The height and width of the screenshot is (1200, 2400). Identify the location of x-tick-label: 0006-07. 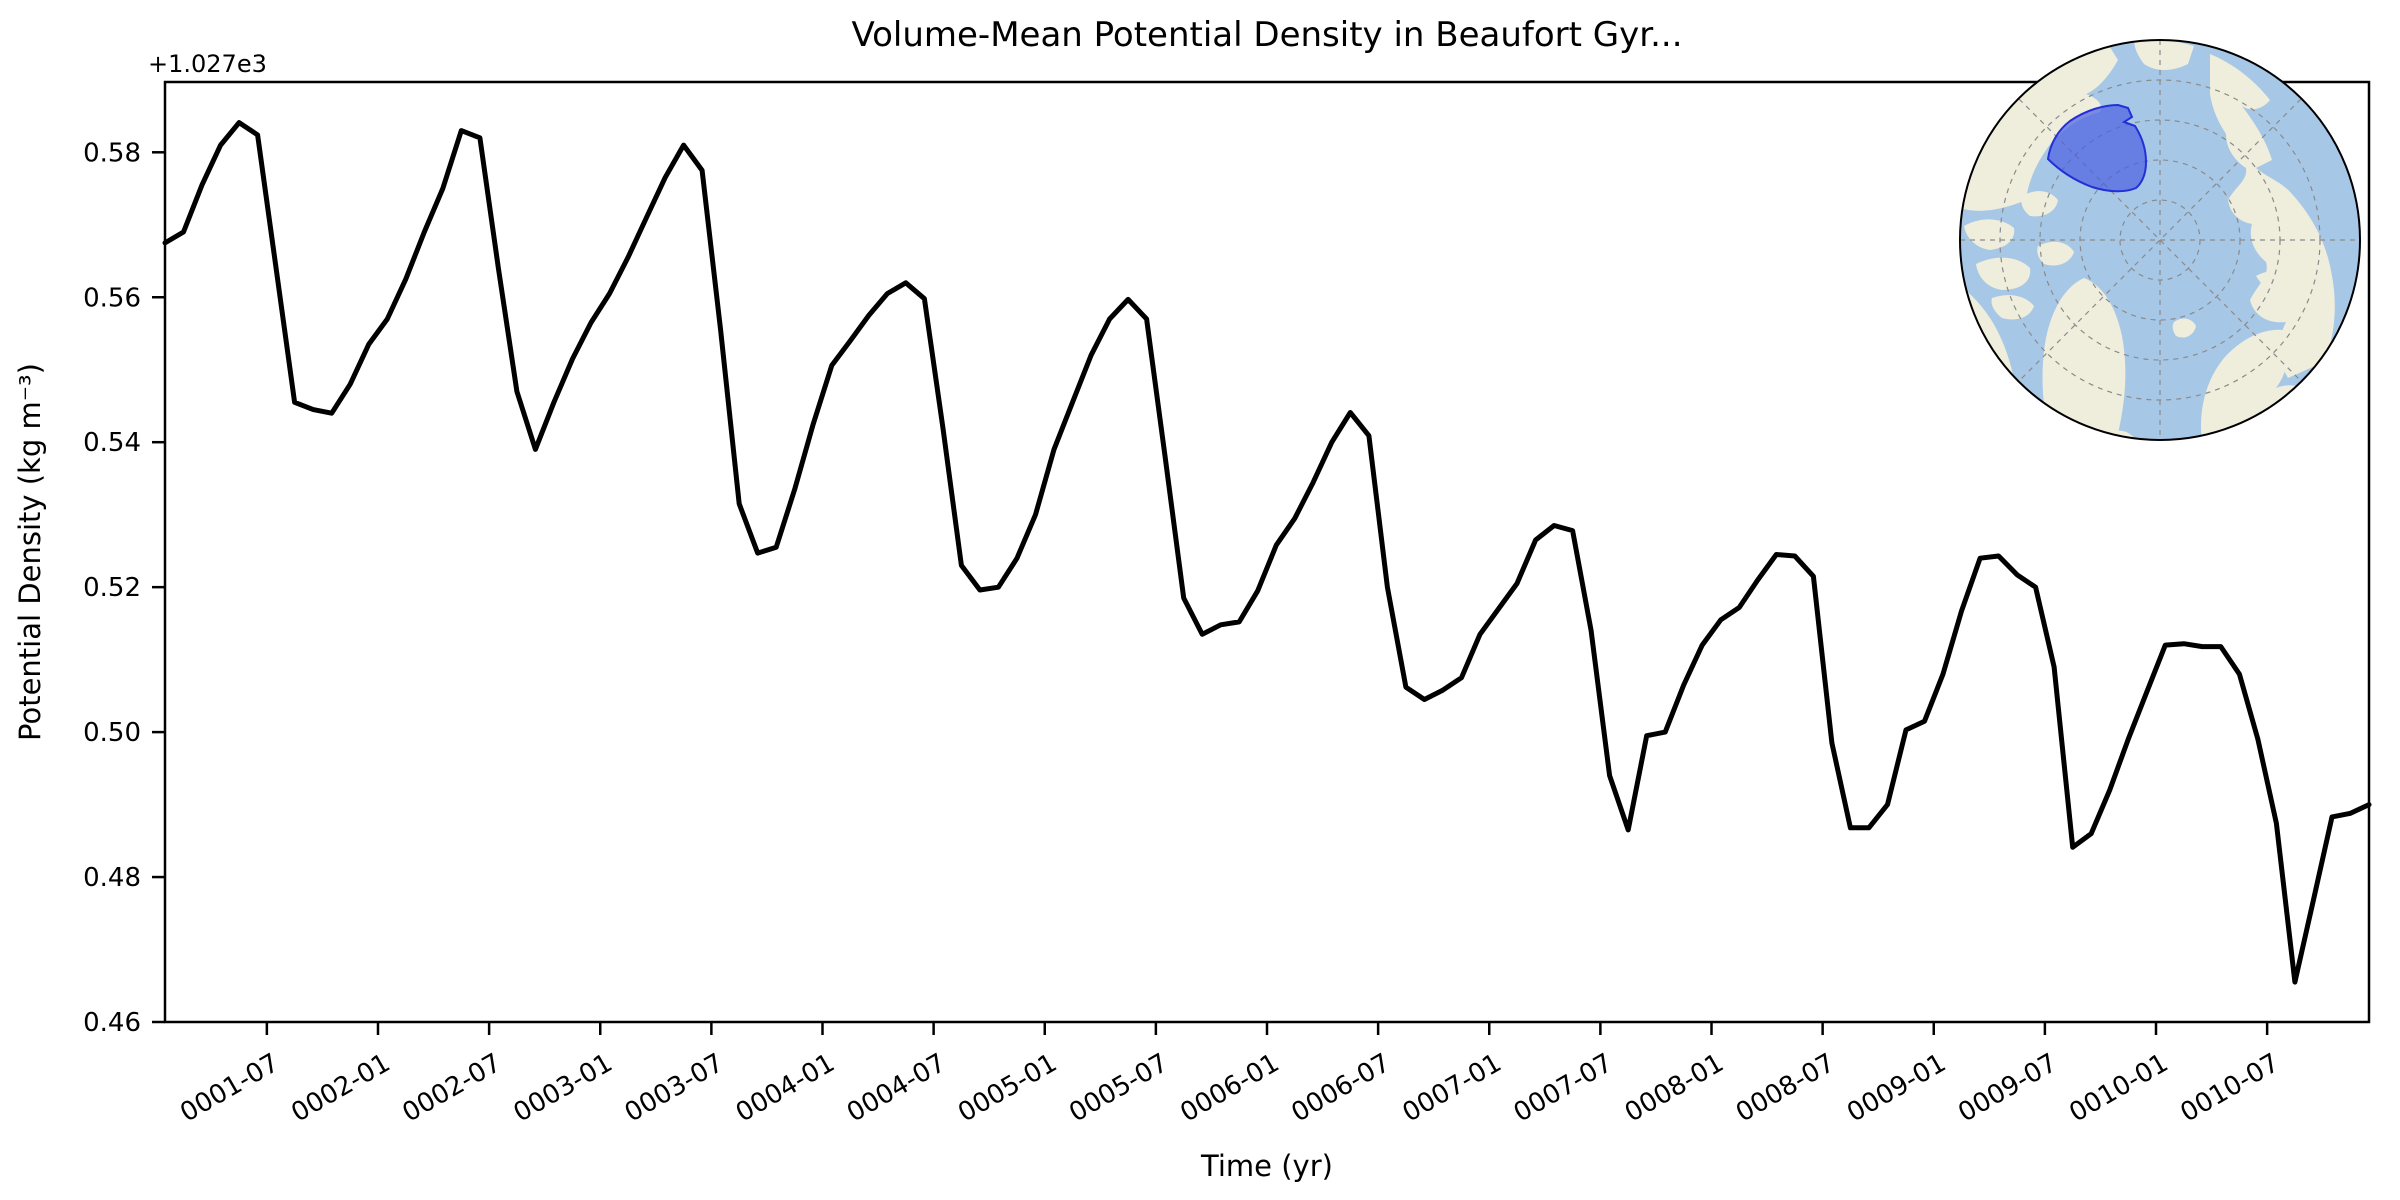
(1341, 1088).